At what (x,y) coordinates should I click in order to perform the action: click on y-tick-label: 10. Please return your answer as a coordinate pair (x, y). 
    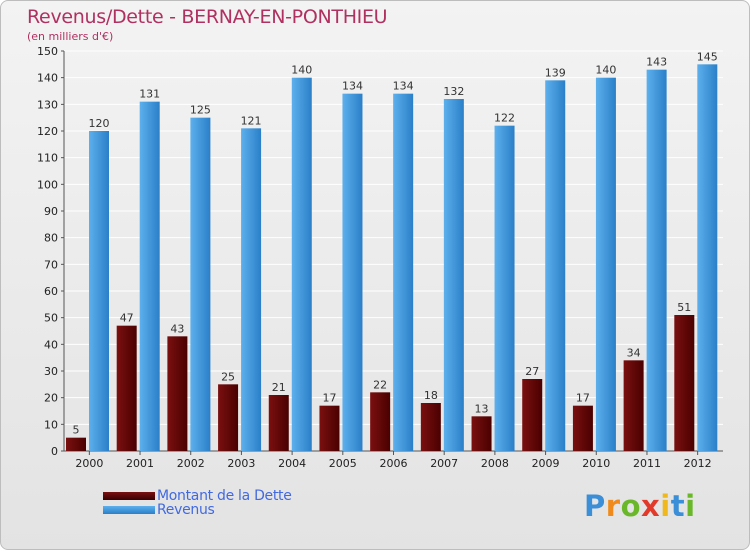
    Looking at the image, I should click on (51, 424).